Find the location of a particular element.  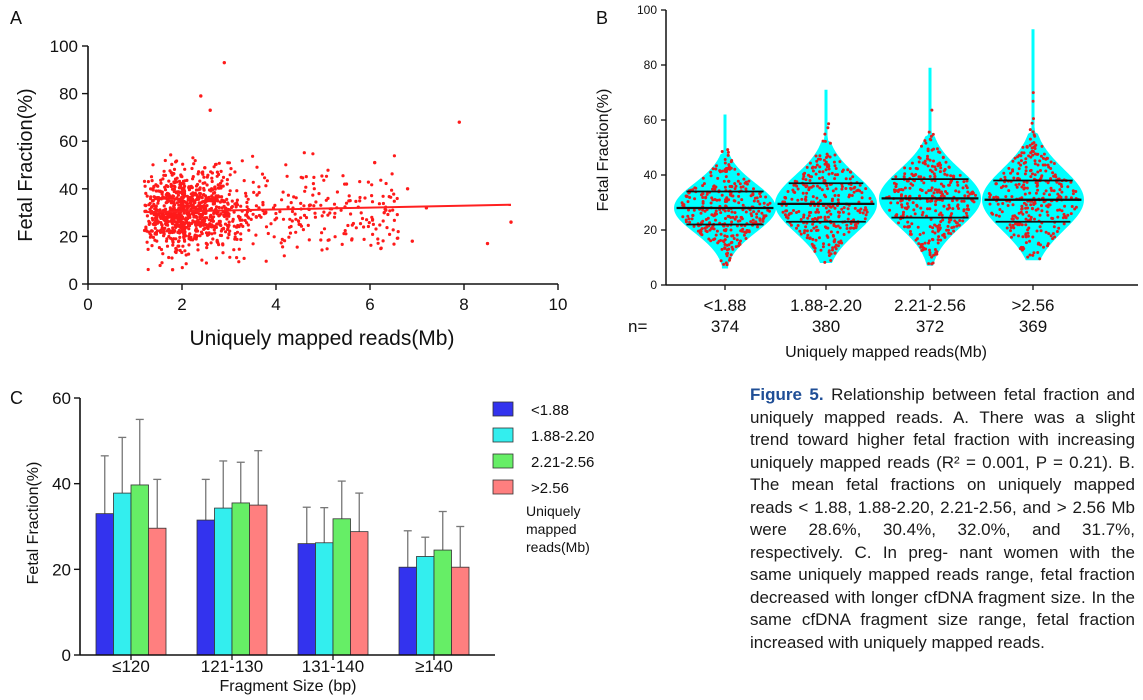

bar is located at coordinates (425, 606).